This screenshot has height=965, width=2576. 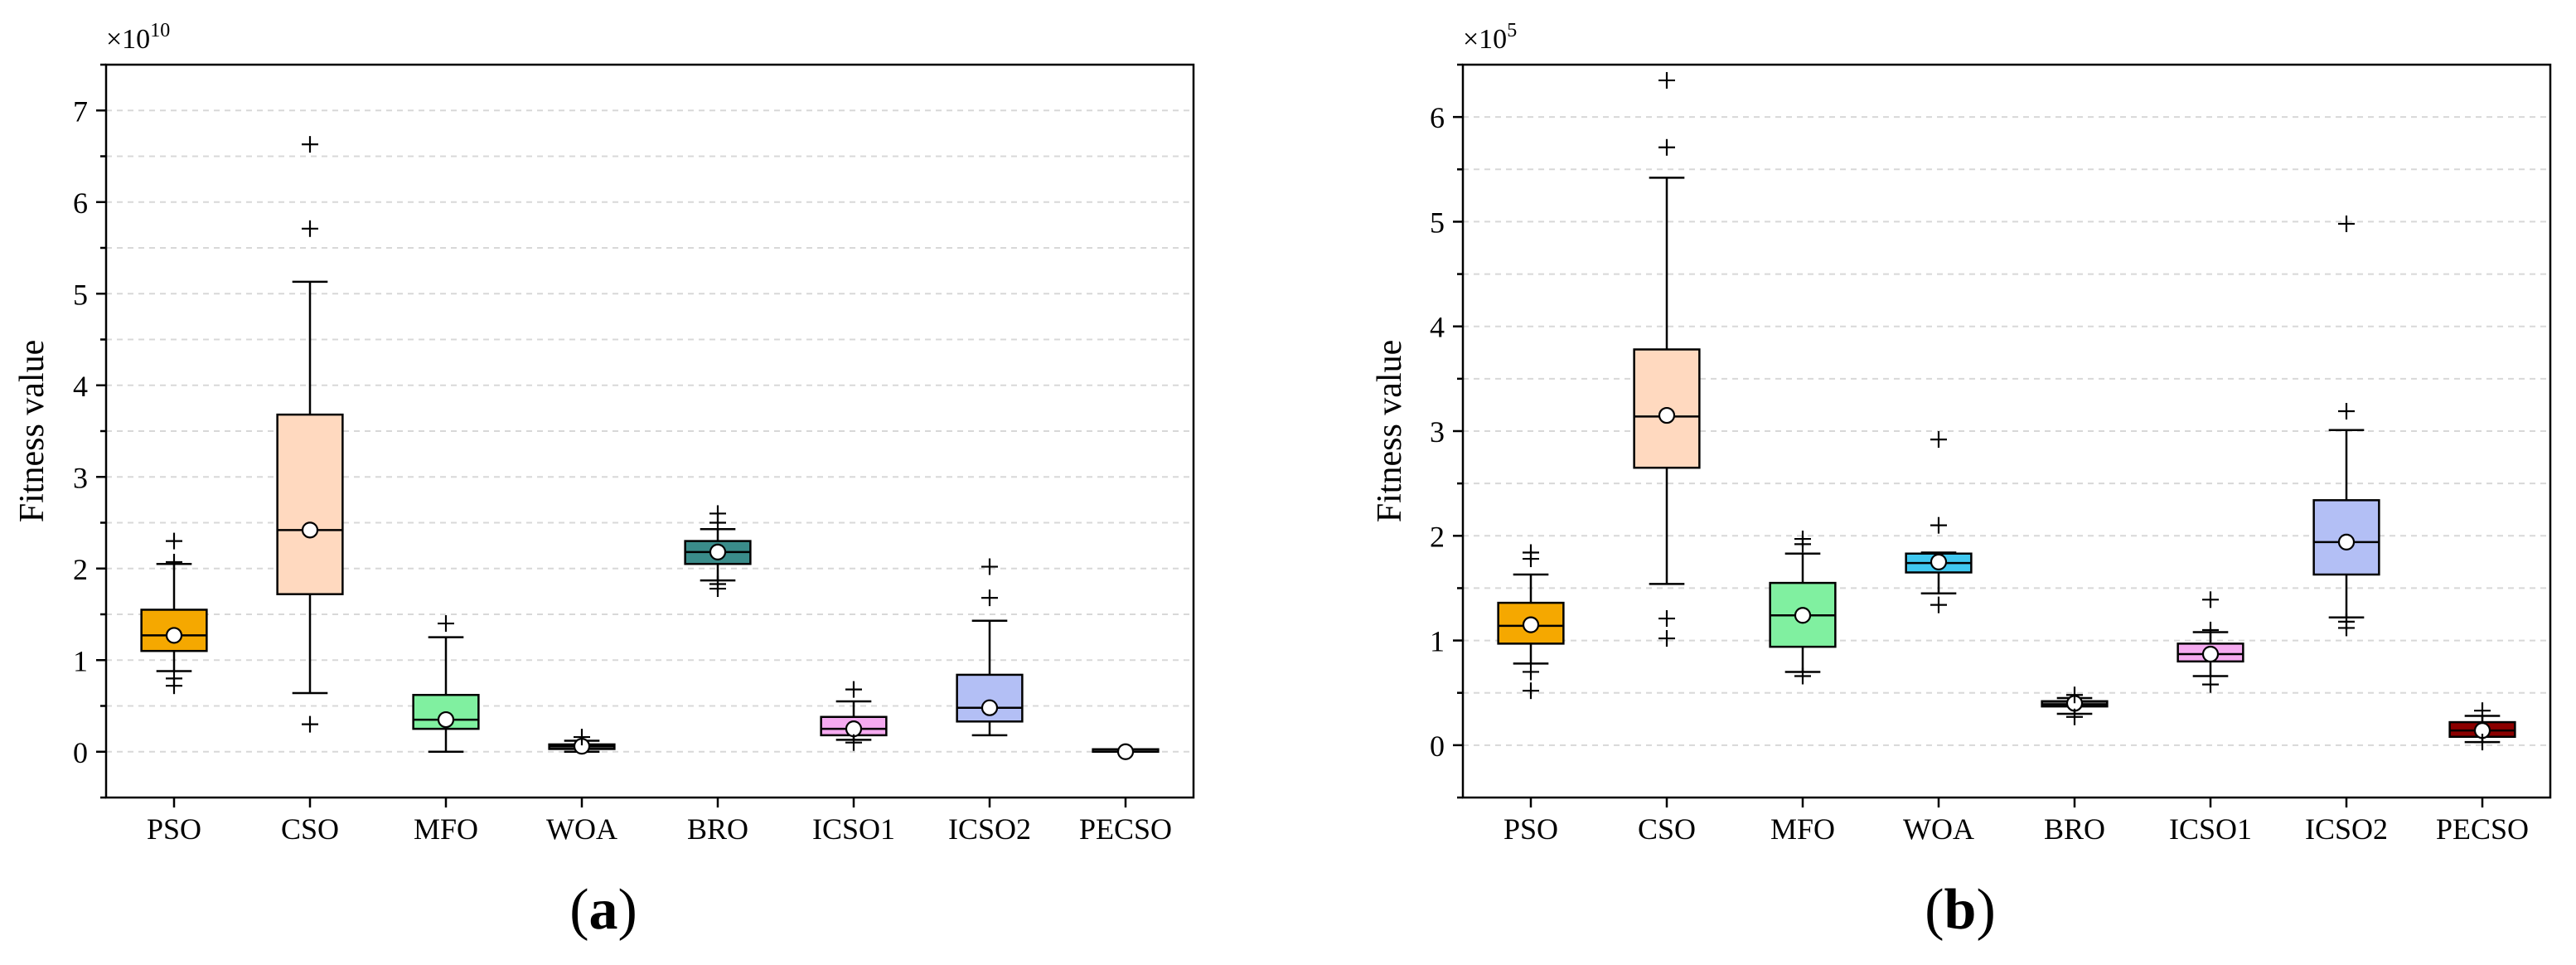 What do you see at coordinates (1512, 31) in the screenshot?
I see `y-multiplier-exponent: 5` at bounding box center [1512, 31].